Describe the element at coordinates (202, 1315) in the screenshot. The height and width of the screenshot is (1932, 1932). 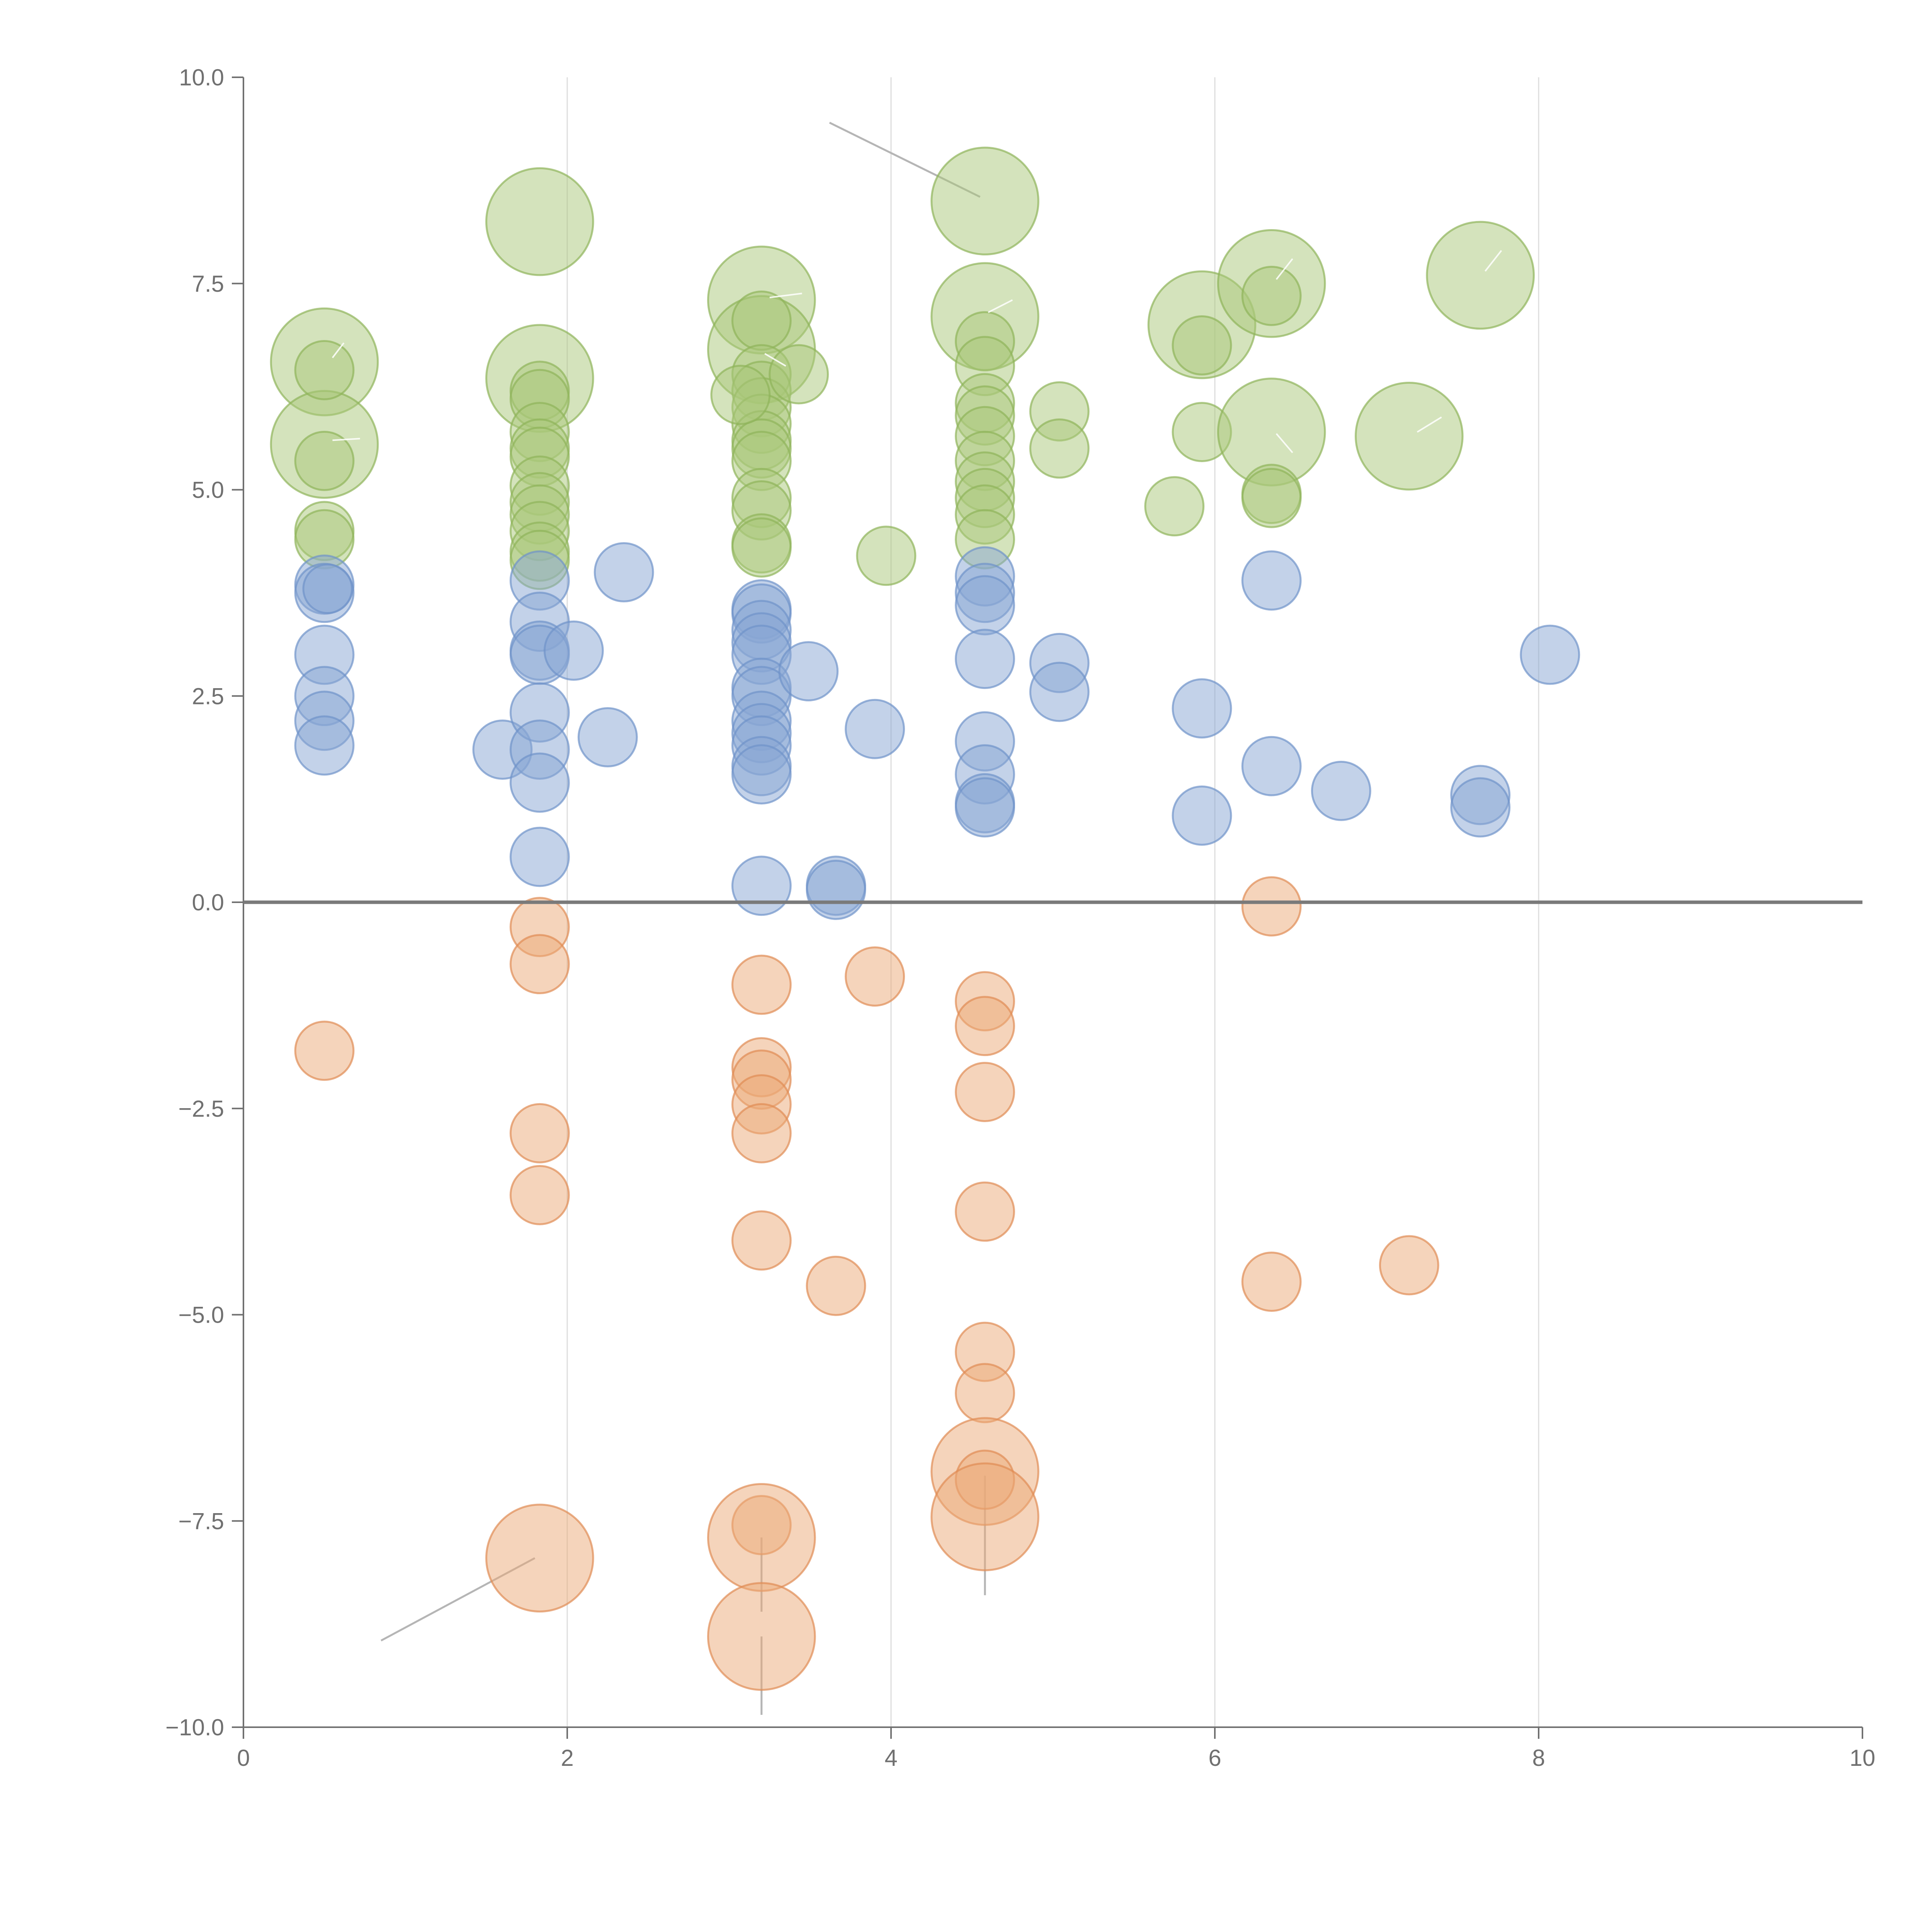
I see `y-tick-label: −5.0` at that location.